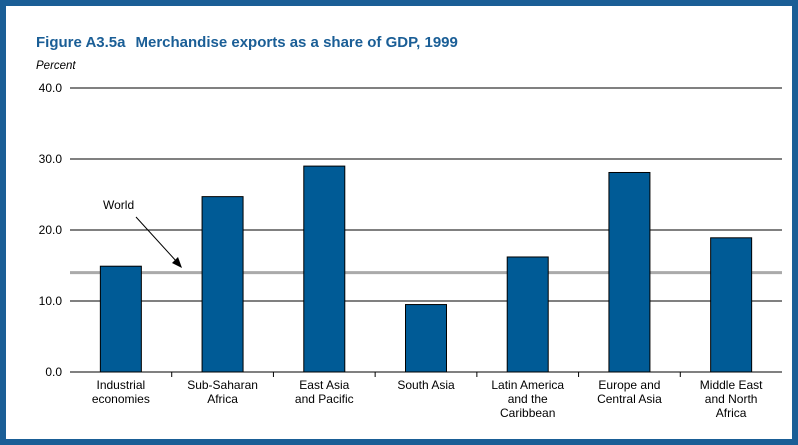 The image size is (798, 445). What do you see at coordinates (629, 399) in the screenshot?
I see `category-label-line: Central Asia` at bounding box center [629, 399].